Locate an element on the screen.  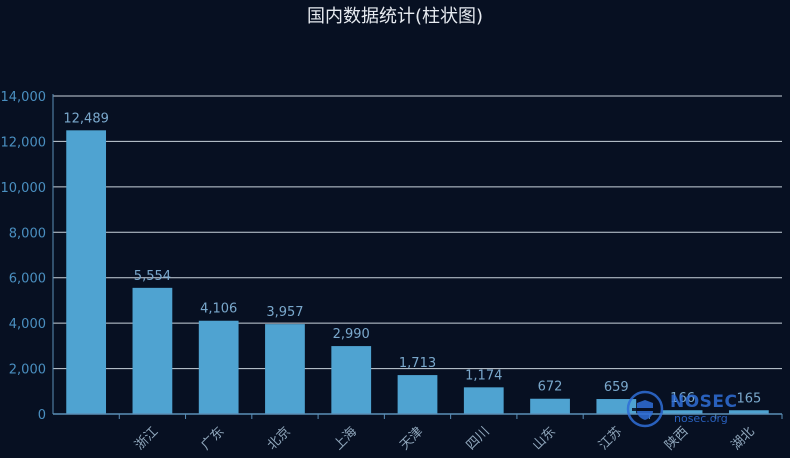
nosec-shield-logo-icon is located at coordinates (645, 409).